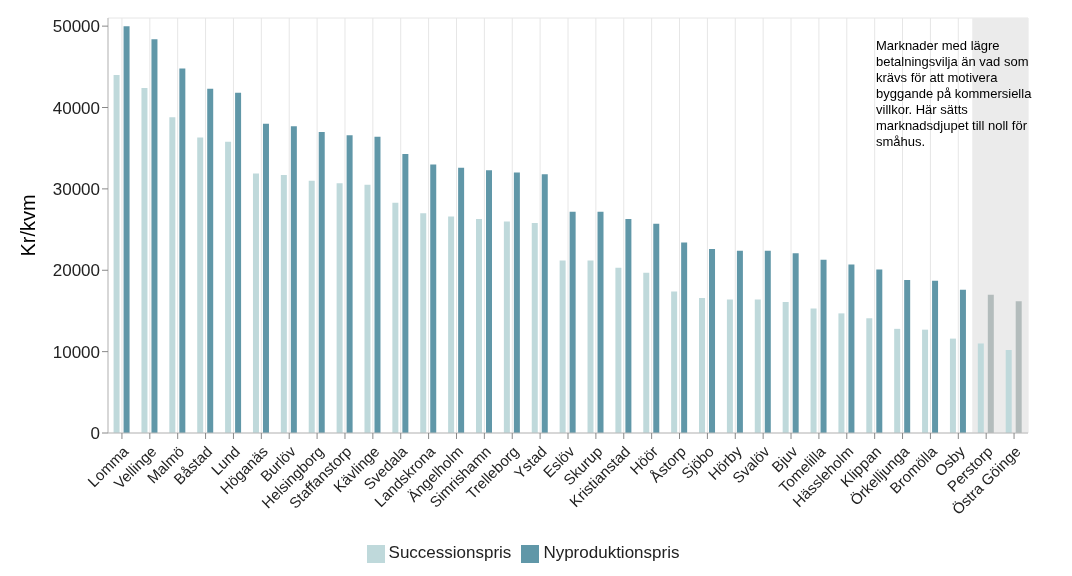  I want to click on legend-label: Nyproduktionspris, so click(611, 552).